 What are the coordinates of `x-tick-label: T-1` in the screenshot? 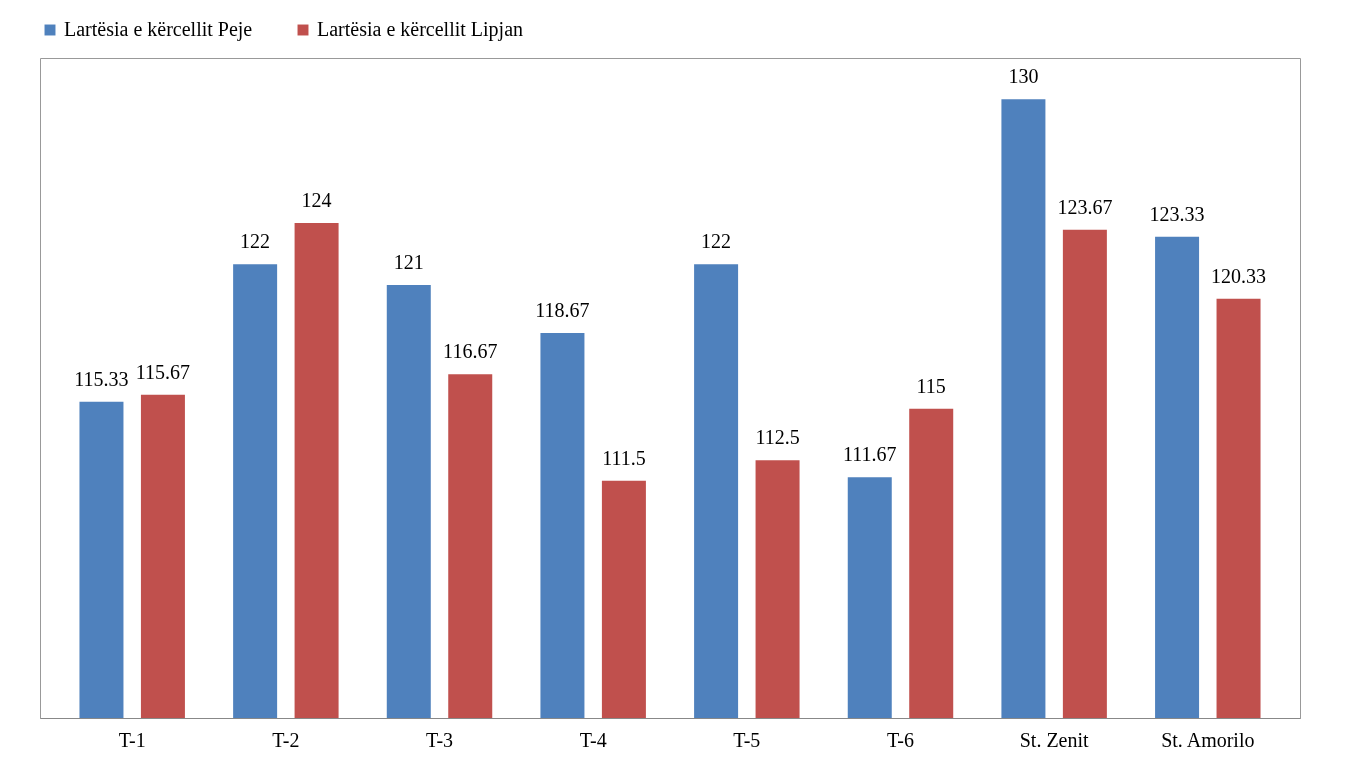 It's located at (132, 739).